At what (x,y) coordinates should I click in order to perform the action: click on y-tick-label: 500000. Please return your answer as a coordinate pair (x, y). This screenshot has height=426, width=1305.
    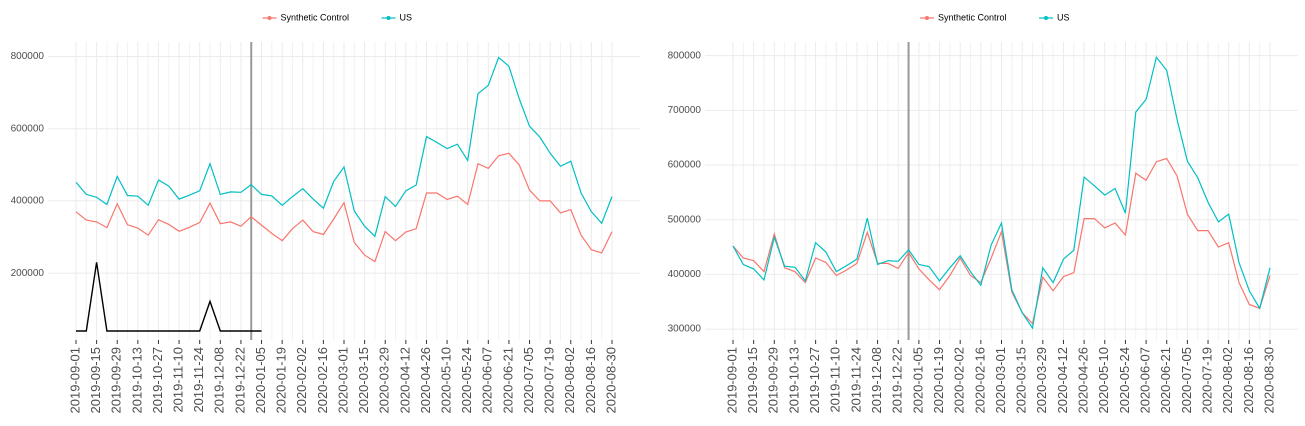
    Looking at the image, I should click on (685, 219).